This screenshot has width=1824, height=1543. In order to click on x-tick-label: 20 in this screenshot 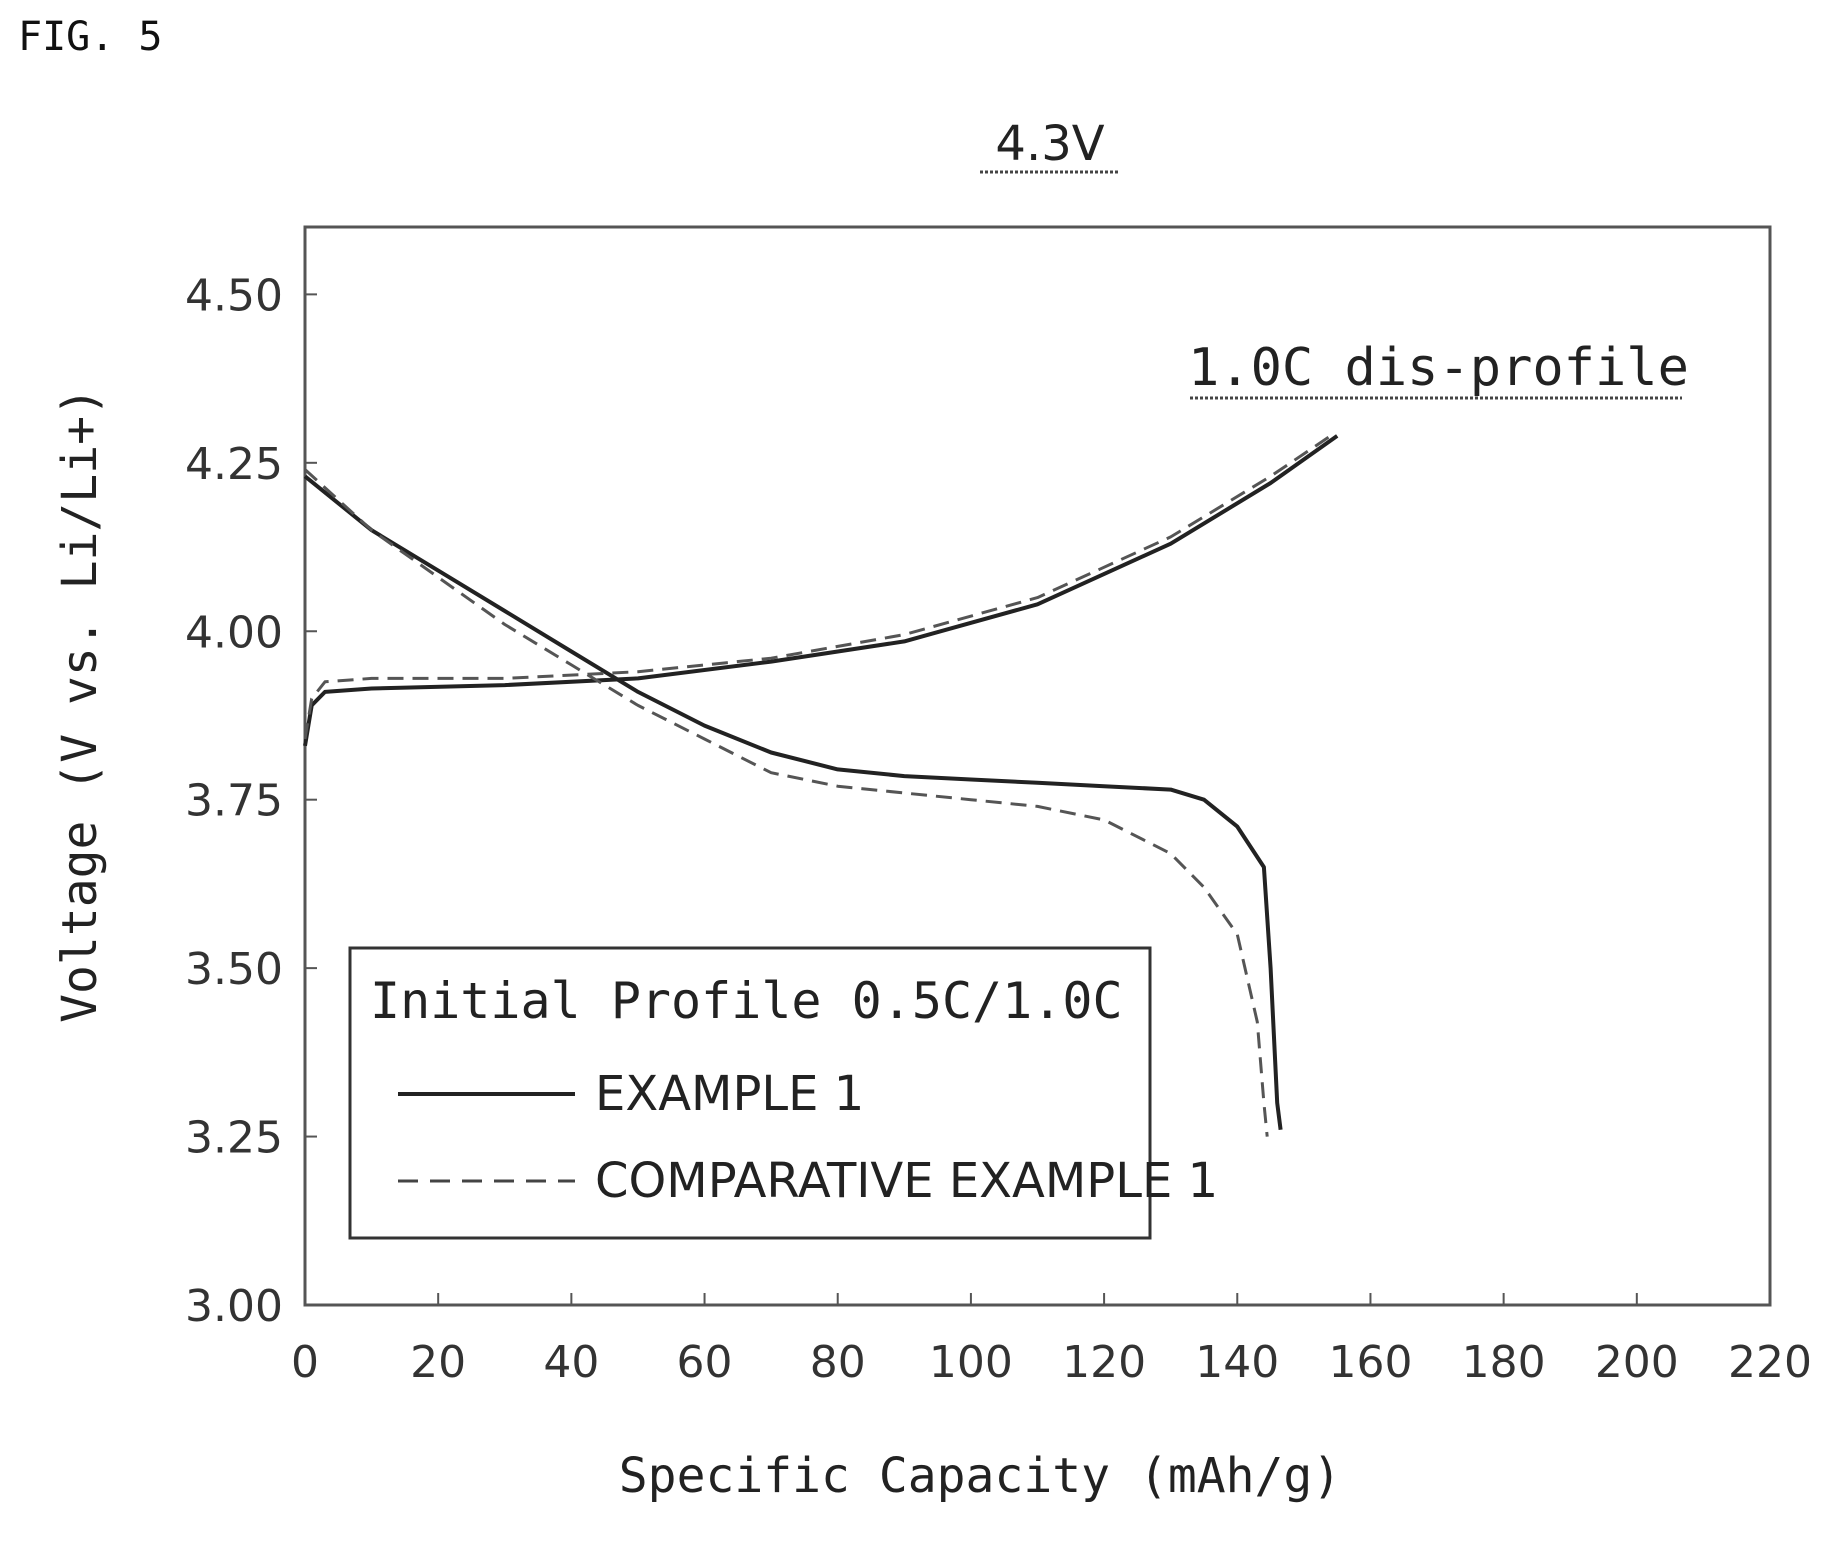, I will do `click(438, 1362)`.